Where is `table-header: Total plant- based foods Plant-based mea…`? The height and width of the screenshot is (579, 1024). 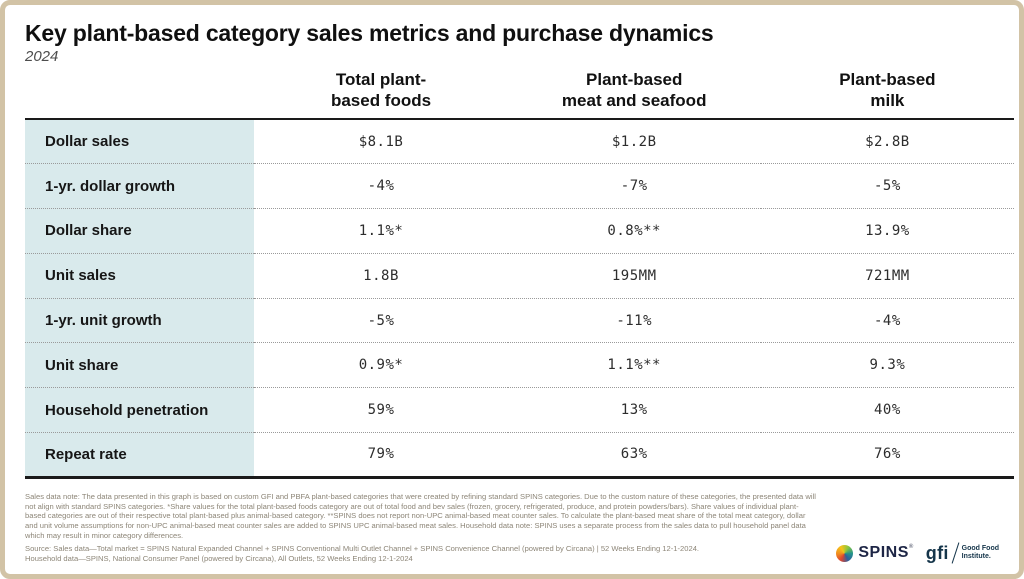 table-header: Total plant- based foods Plant-based mea… is located at coordinates (519, 94).